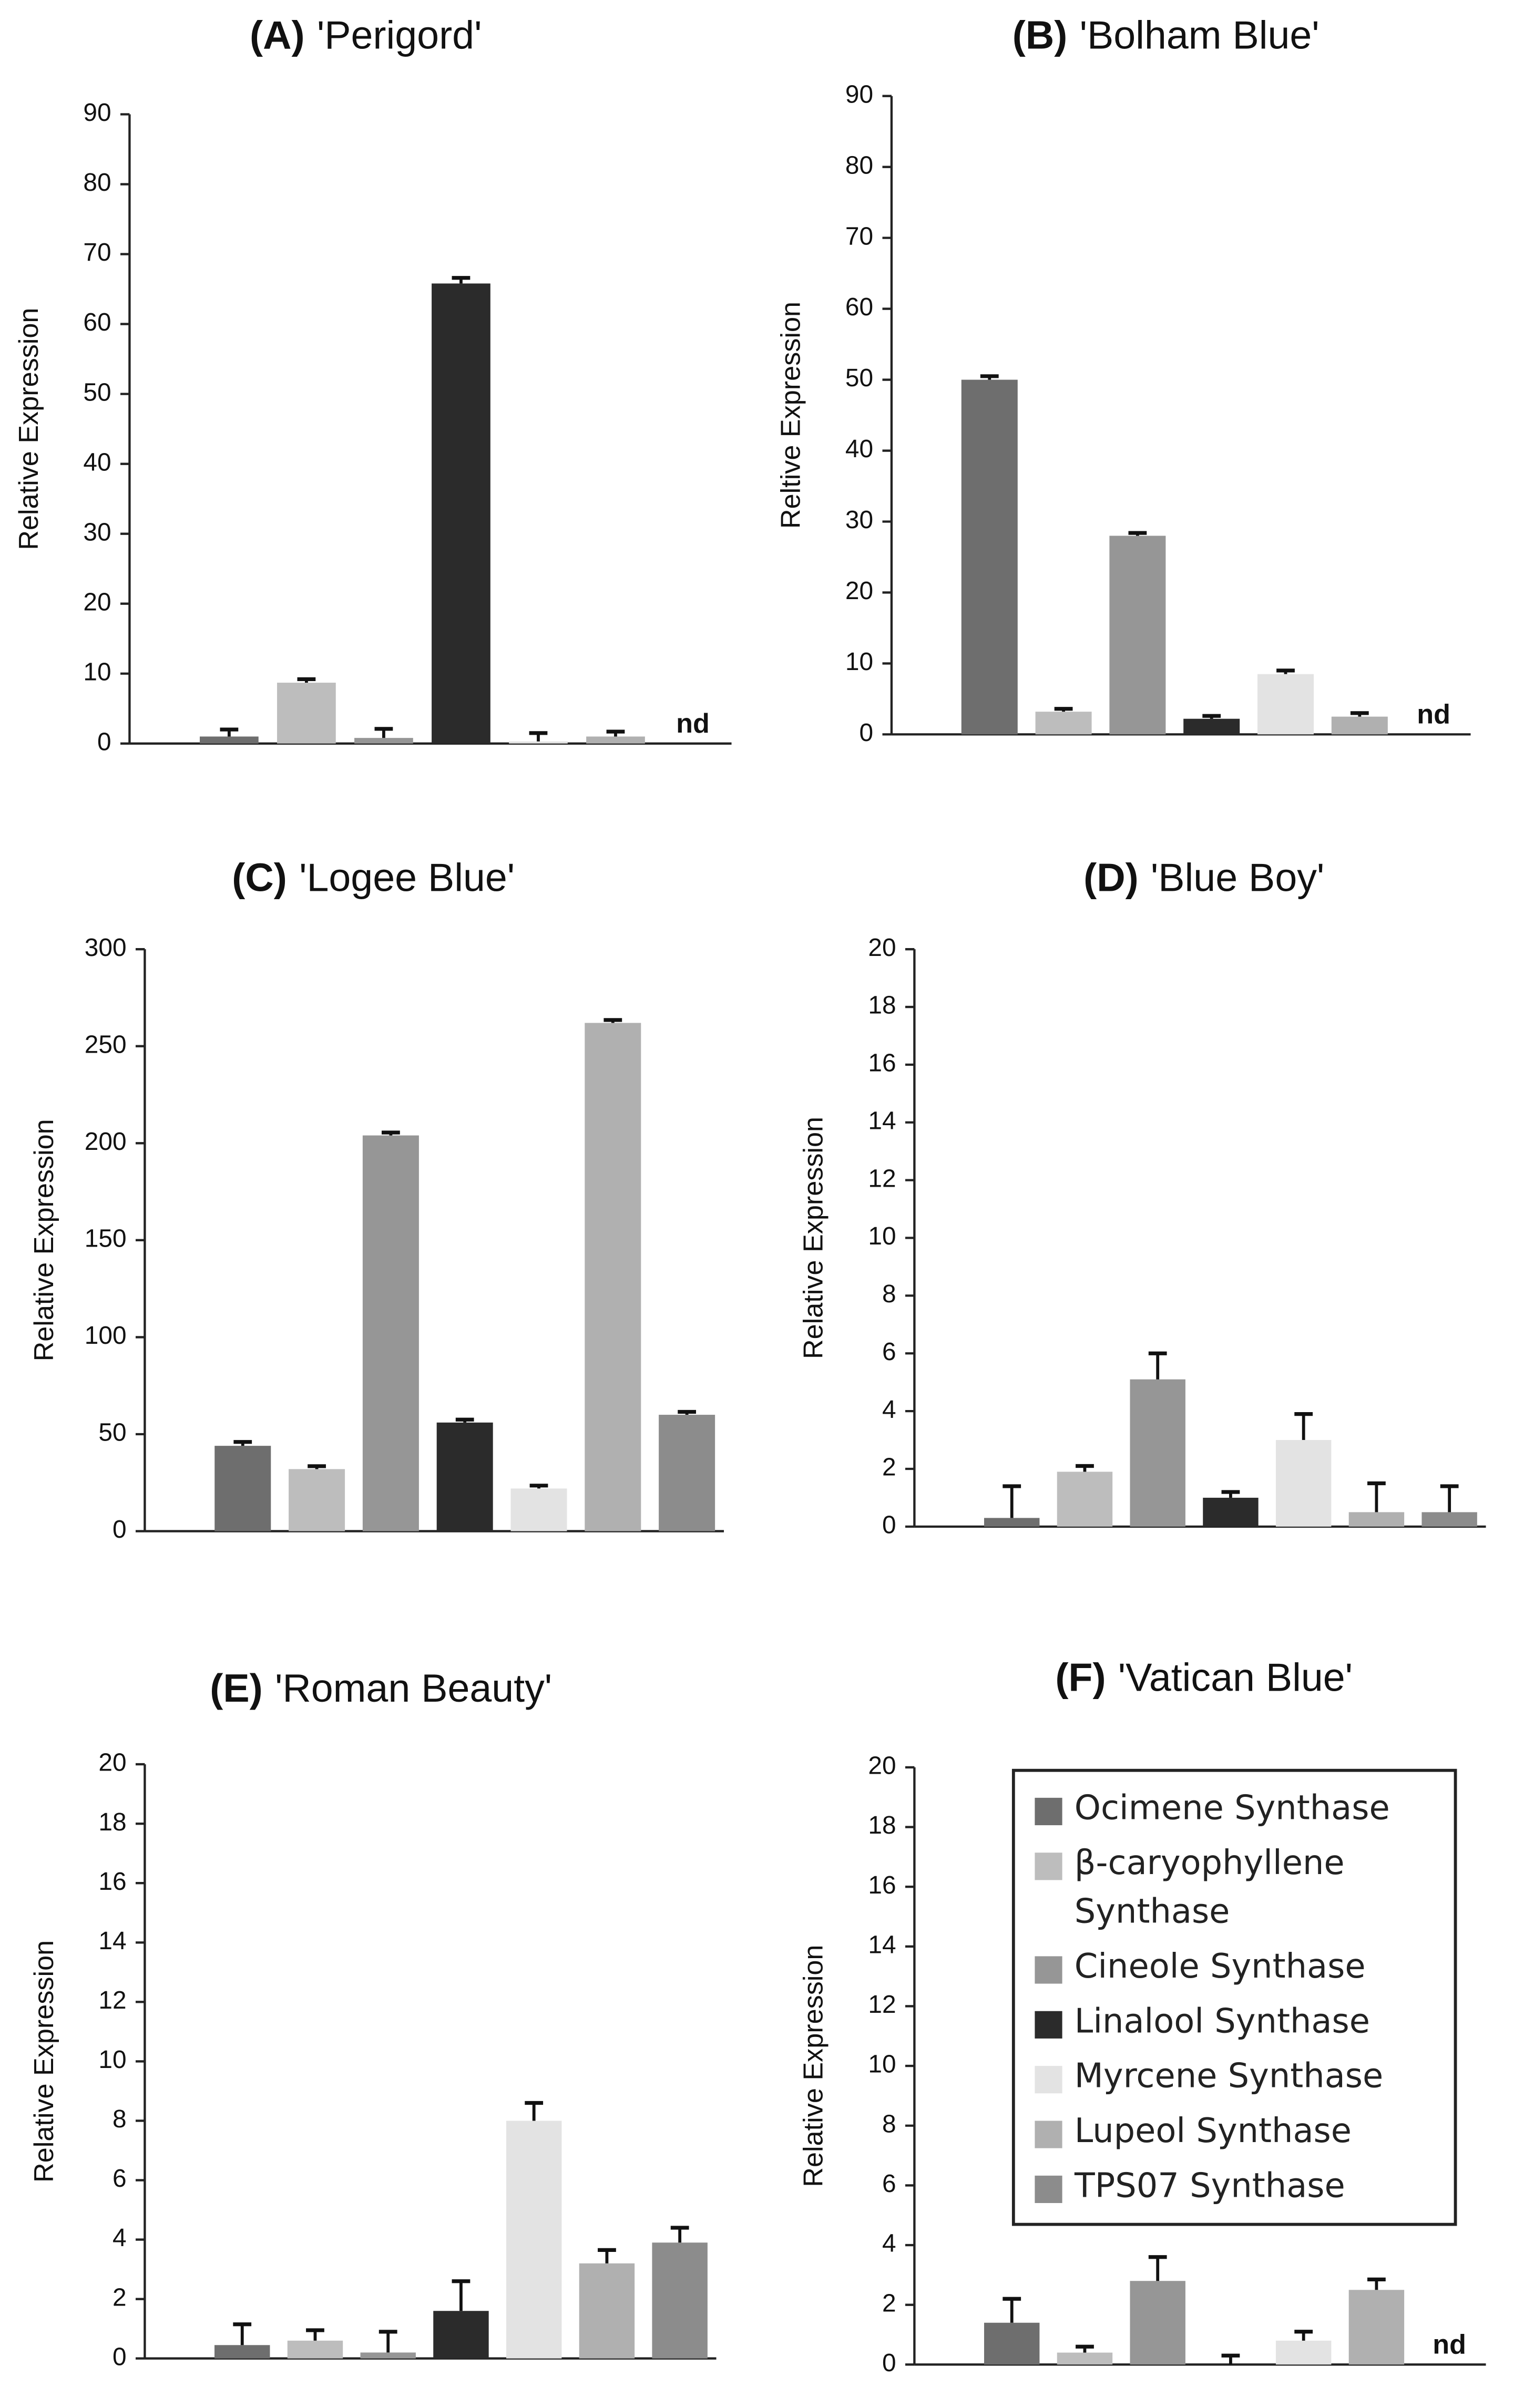 The width and height of the screenshot is (1524, 2408). Describe the element at coordinates (1232, 1809) in the screenshot. I see `legend-label: Ocimene Synthase` at that location.